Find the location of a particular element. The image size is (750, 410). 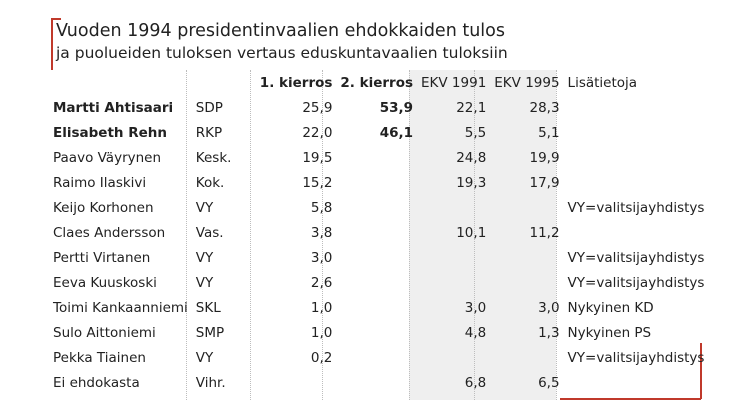

table-row: Pekka Tiainen VY 0,2 VY=valitsijayhdistys is located at coordinates (379, 357).